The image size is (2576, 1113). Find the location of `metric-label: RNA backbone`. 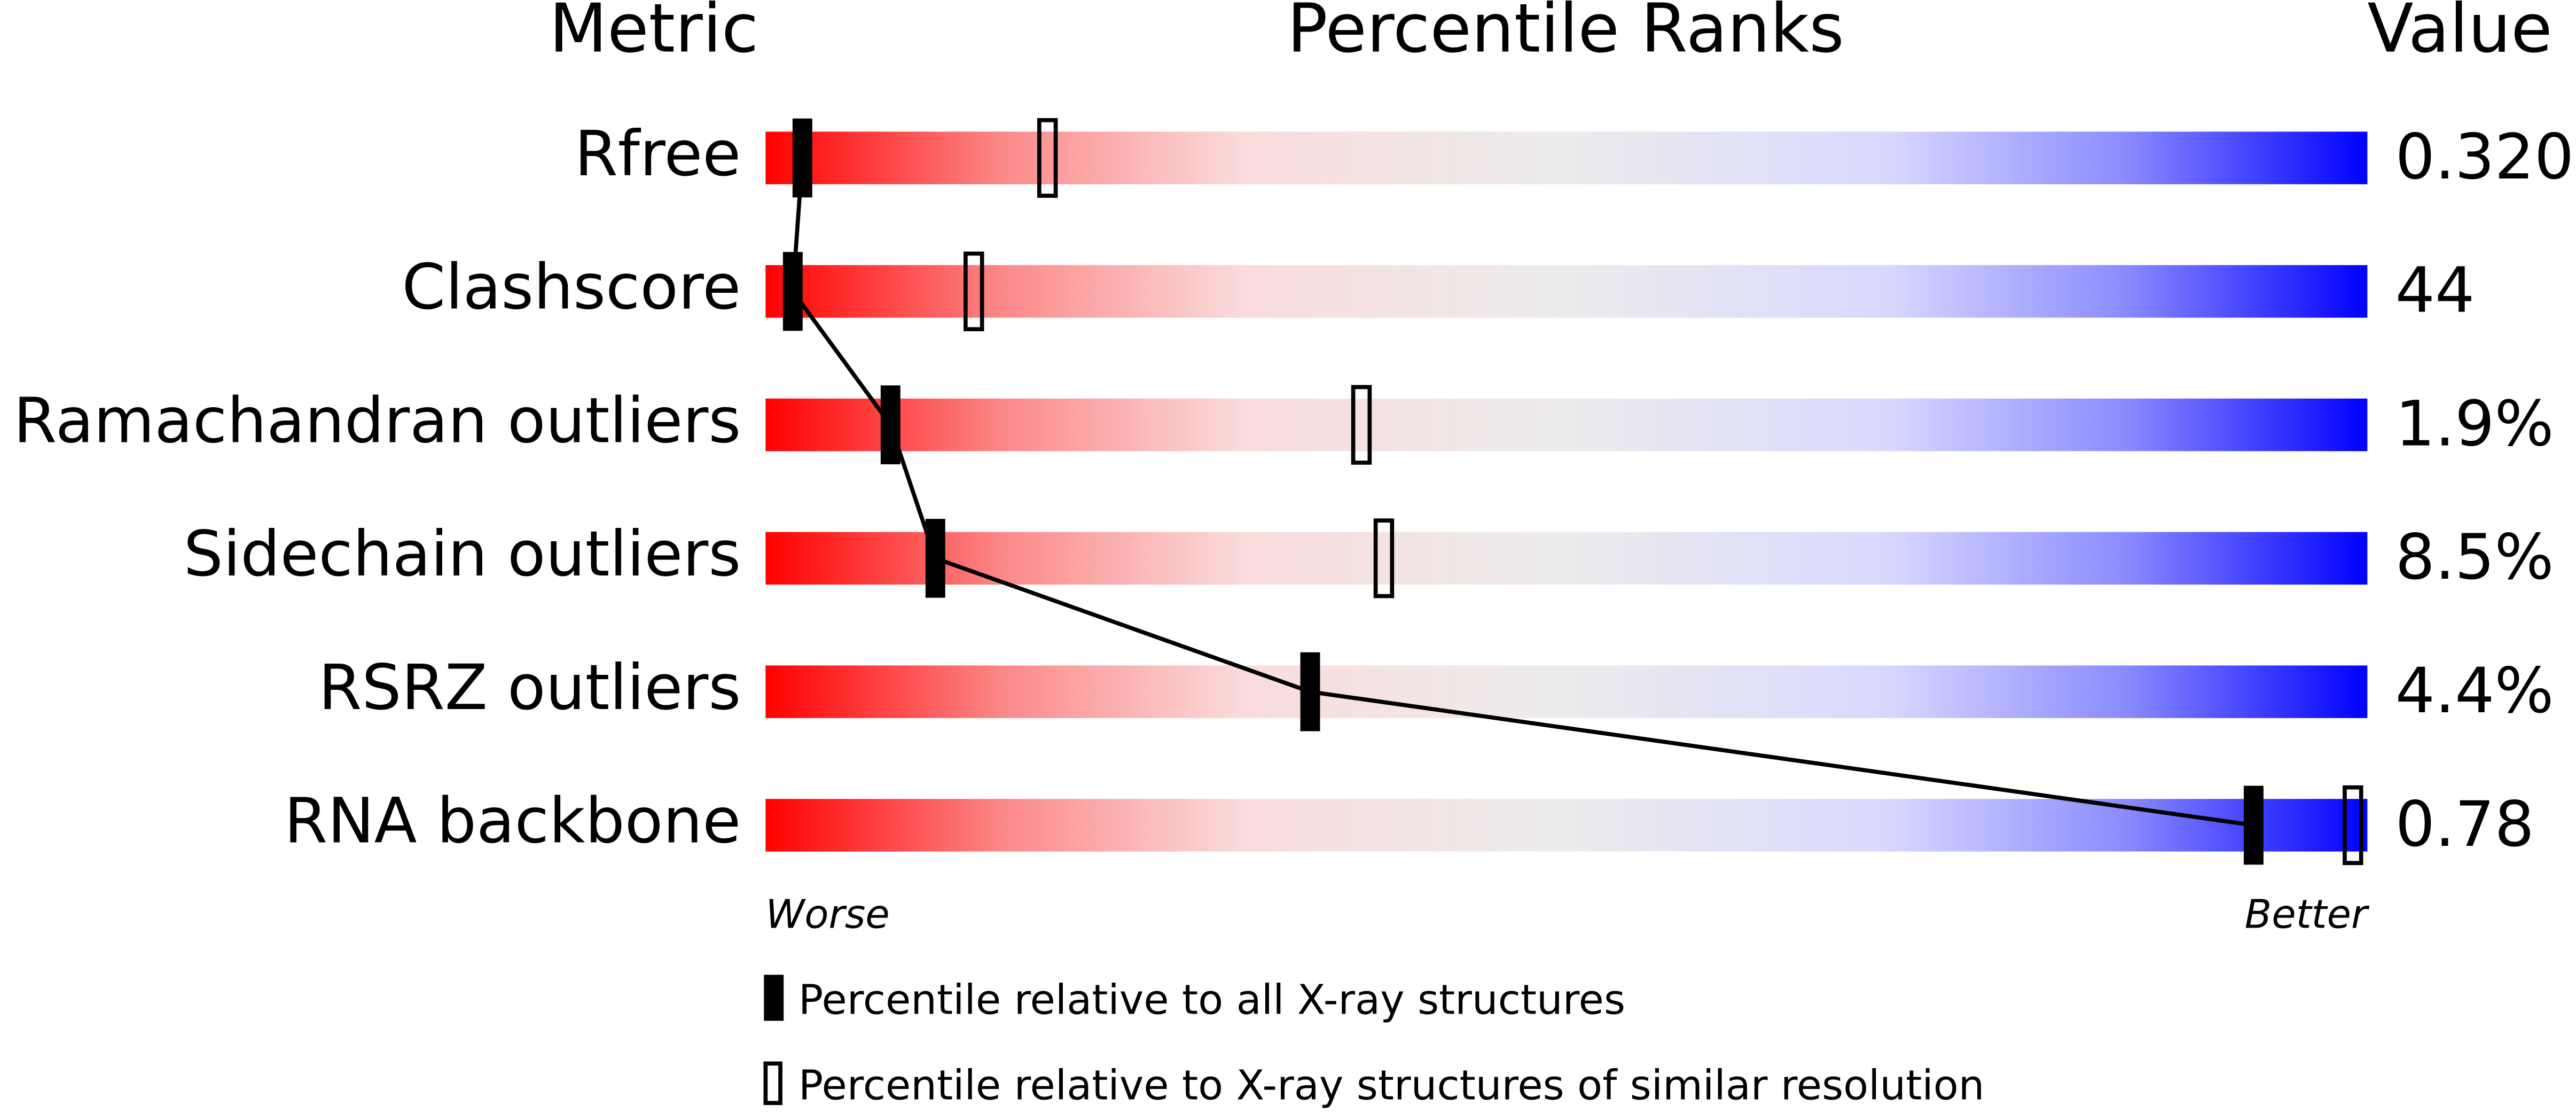

metric-label: RNA backbone is located at coordinates (512, 821).